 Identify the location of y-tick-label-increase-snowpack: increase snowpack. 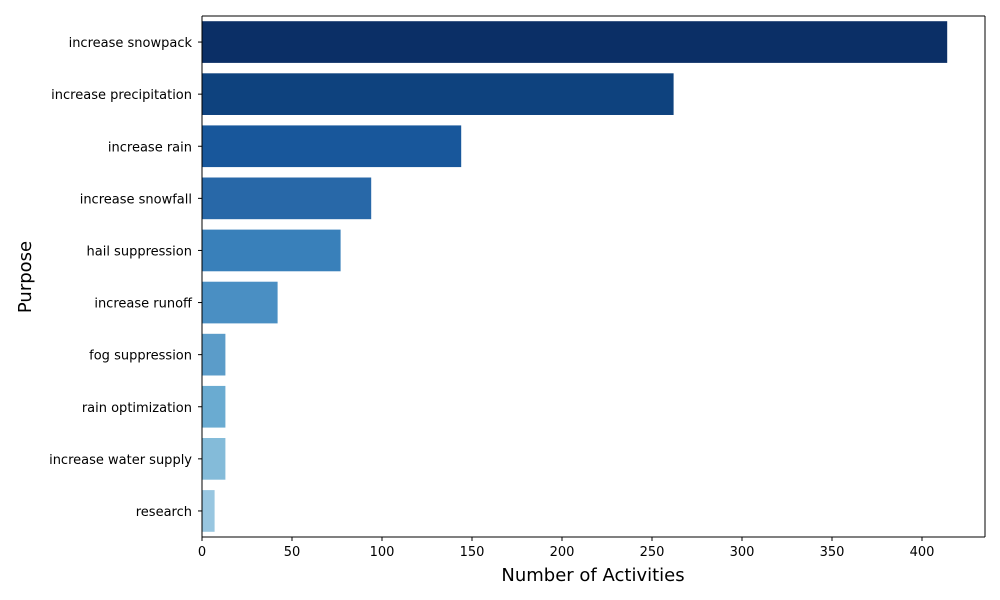
(131, 43).